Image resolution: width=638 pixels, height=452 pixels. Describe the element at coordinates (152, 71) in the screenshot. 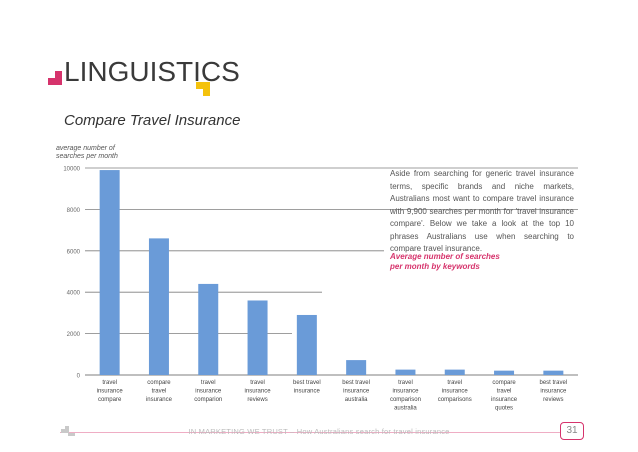

I see `section-title: LINGUISTICS` at that location.